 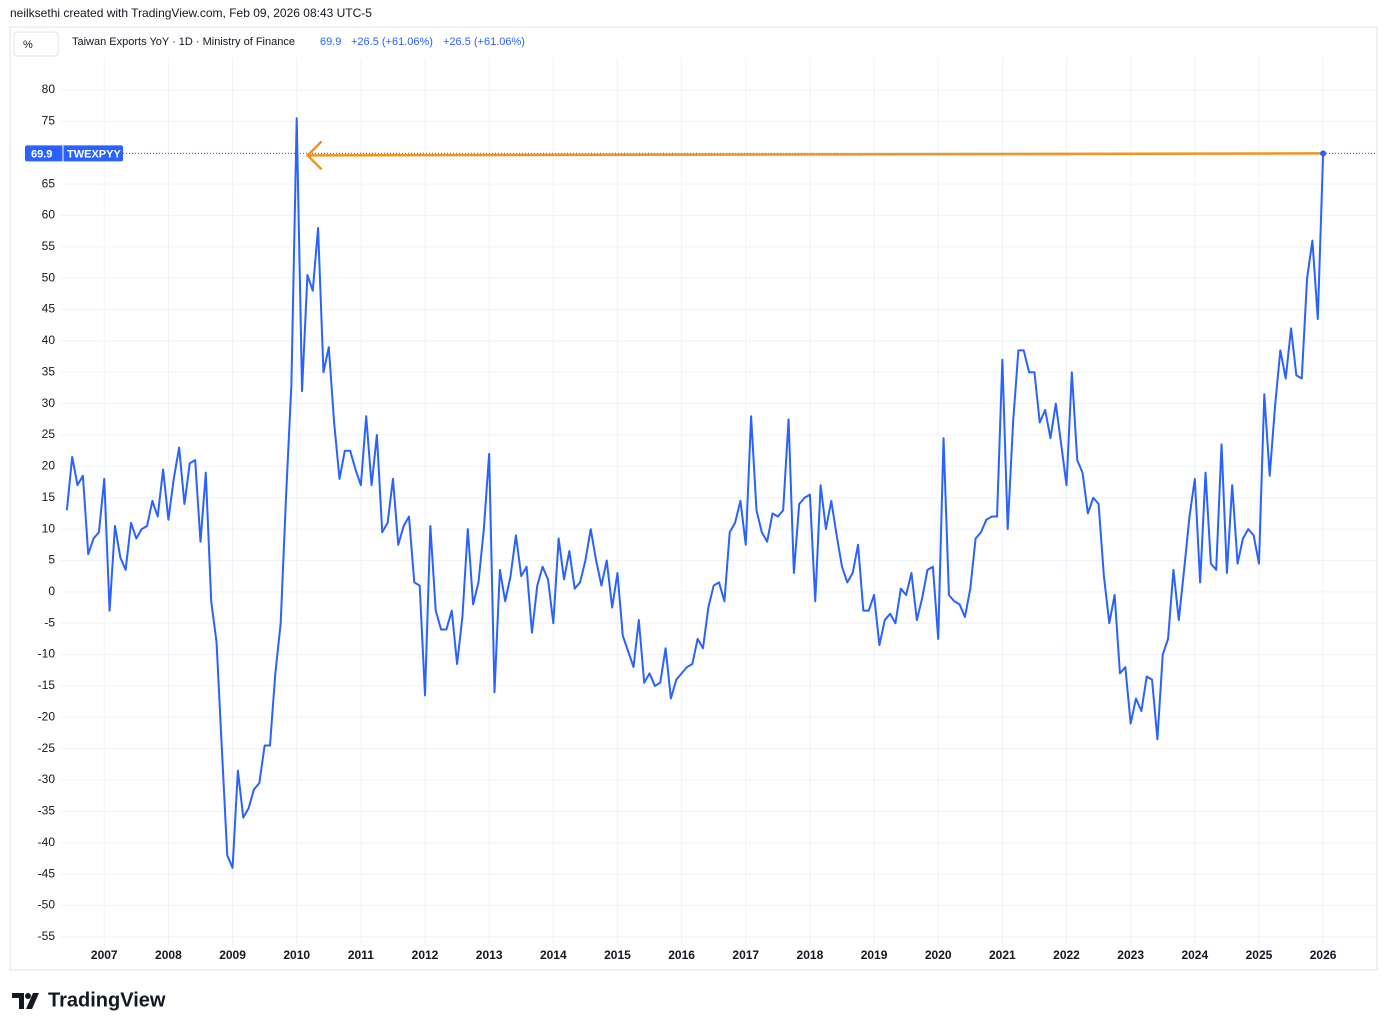 What do you see at coordinates (49, 340) in the screenshot?
I see `y-tick-label: 40` at bounding box center [49, 340].